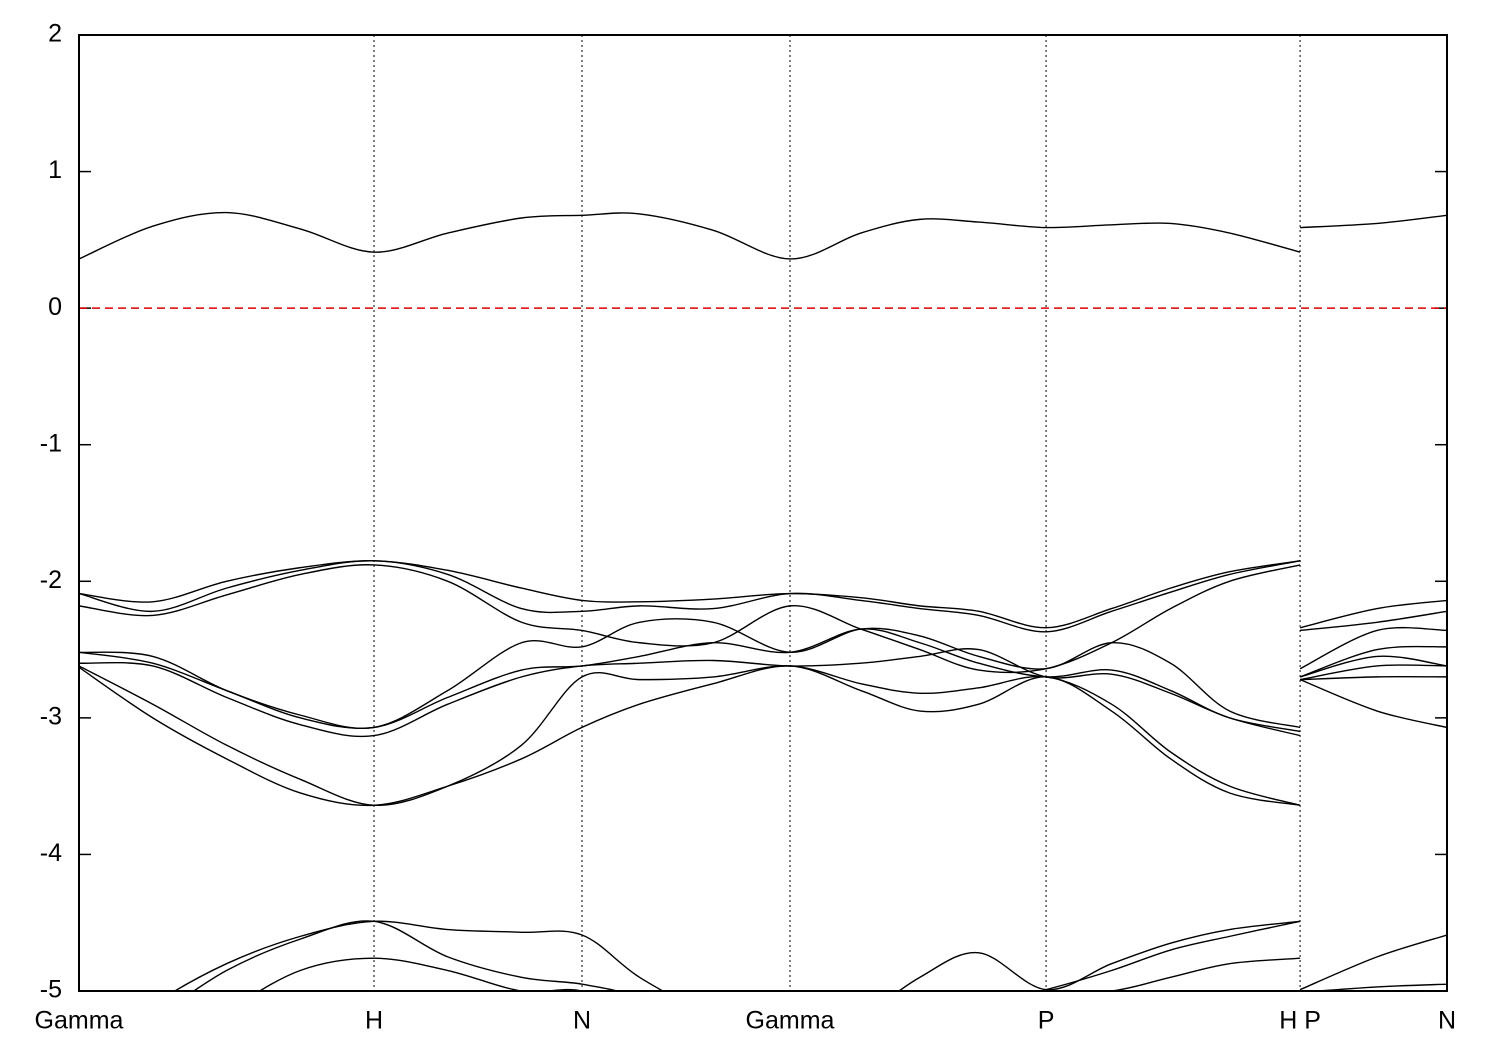 This screenshot has width=1500, height=1050. I want to click on y-tick-label: 2, so click(55, 34).